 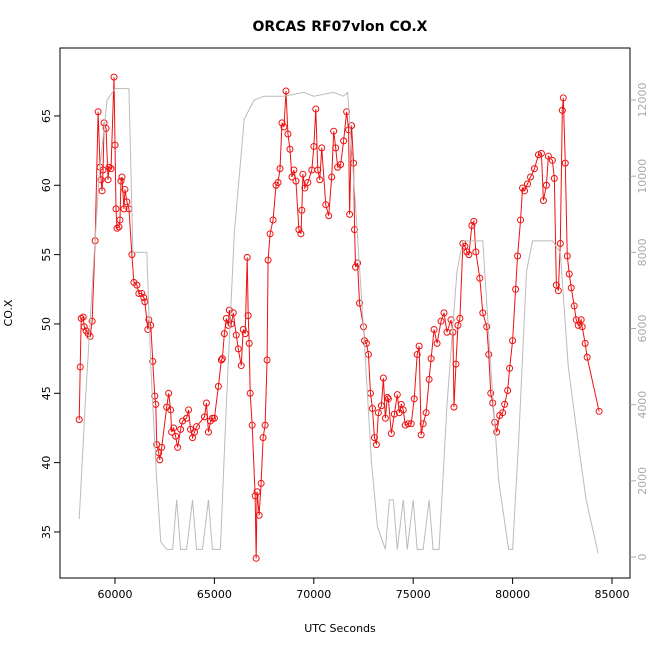 I want to click on y-tick-label: 35, so click(x=46, y=532).